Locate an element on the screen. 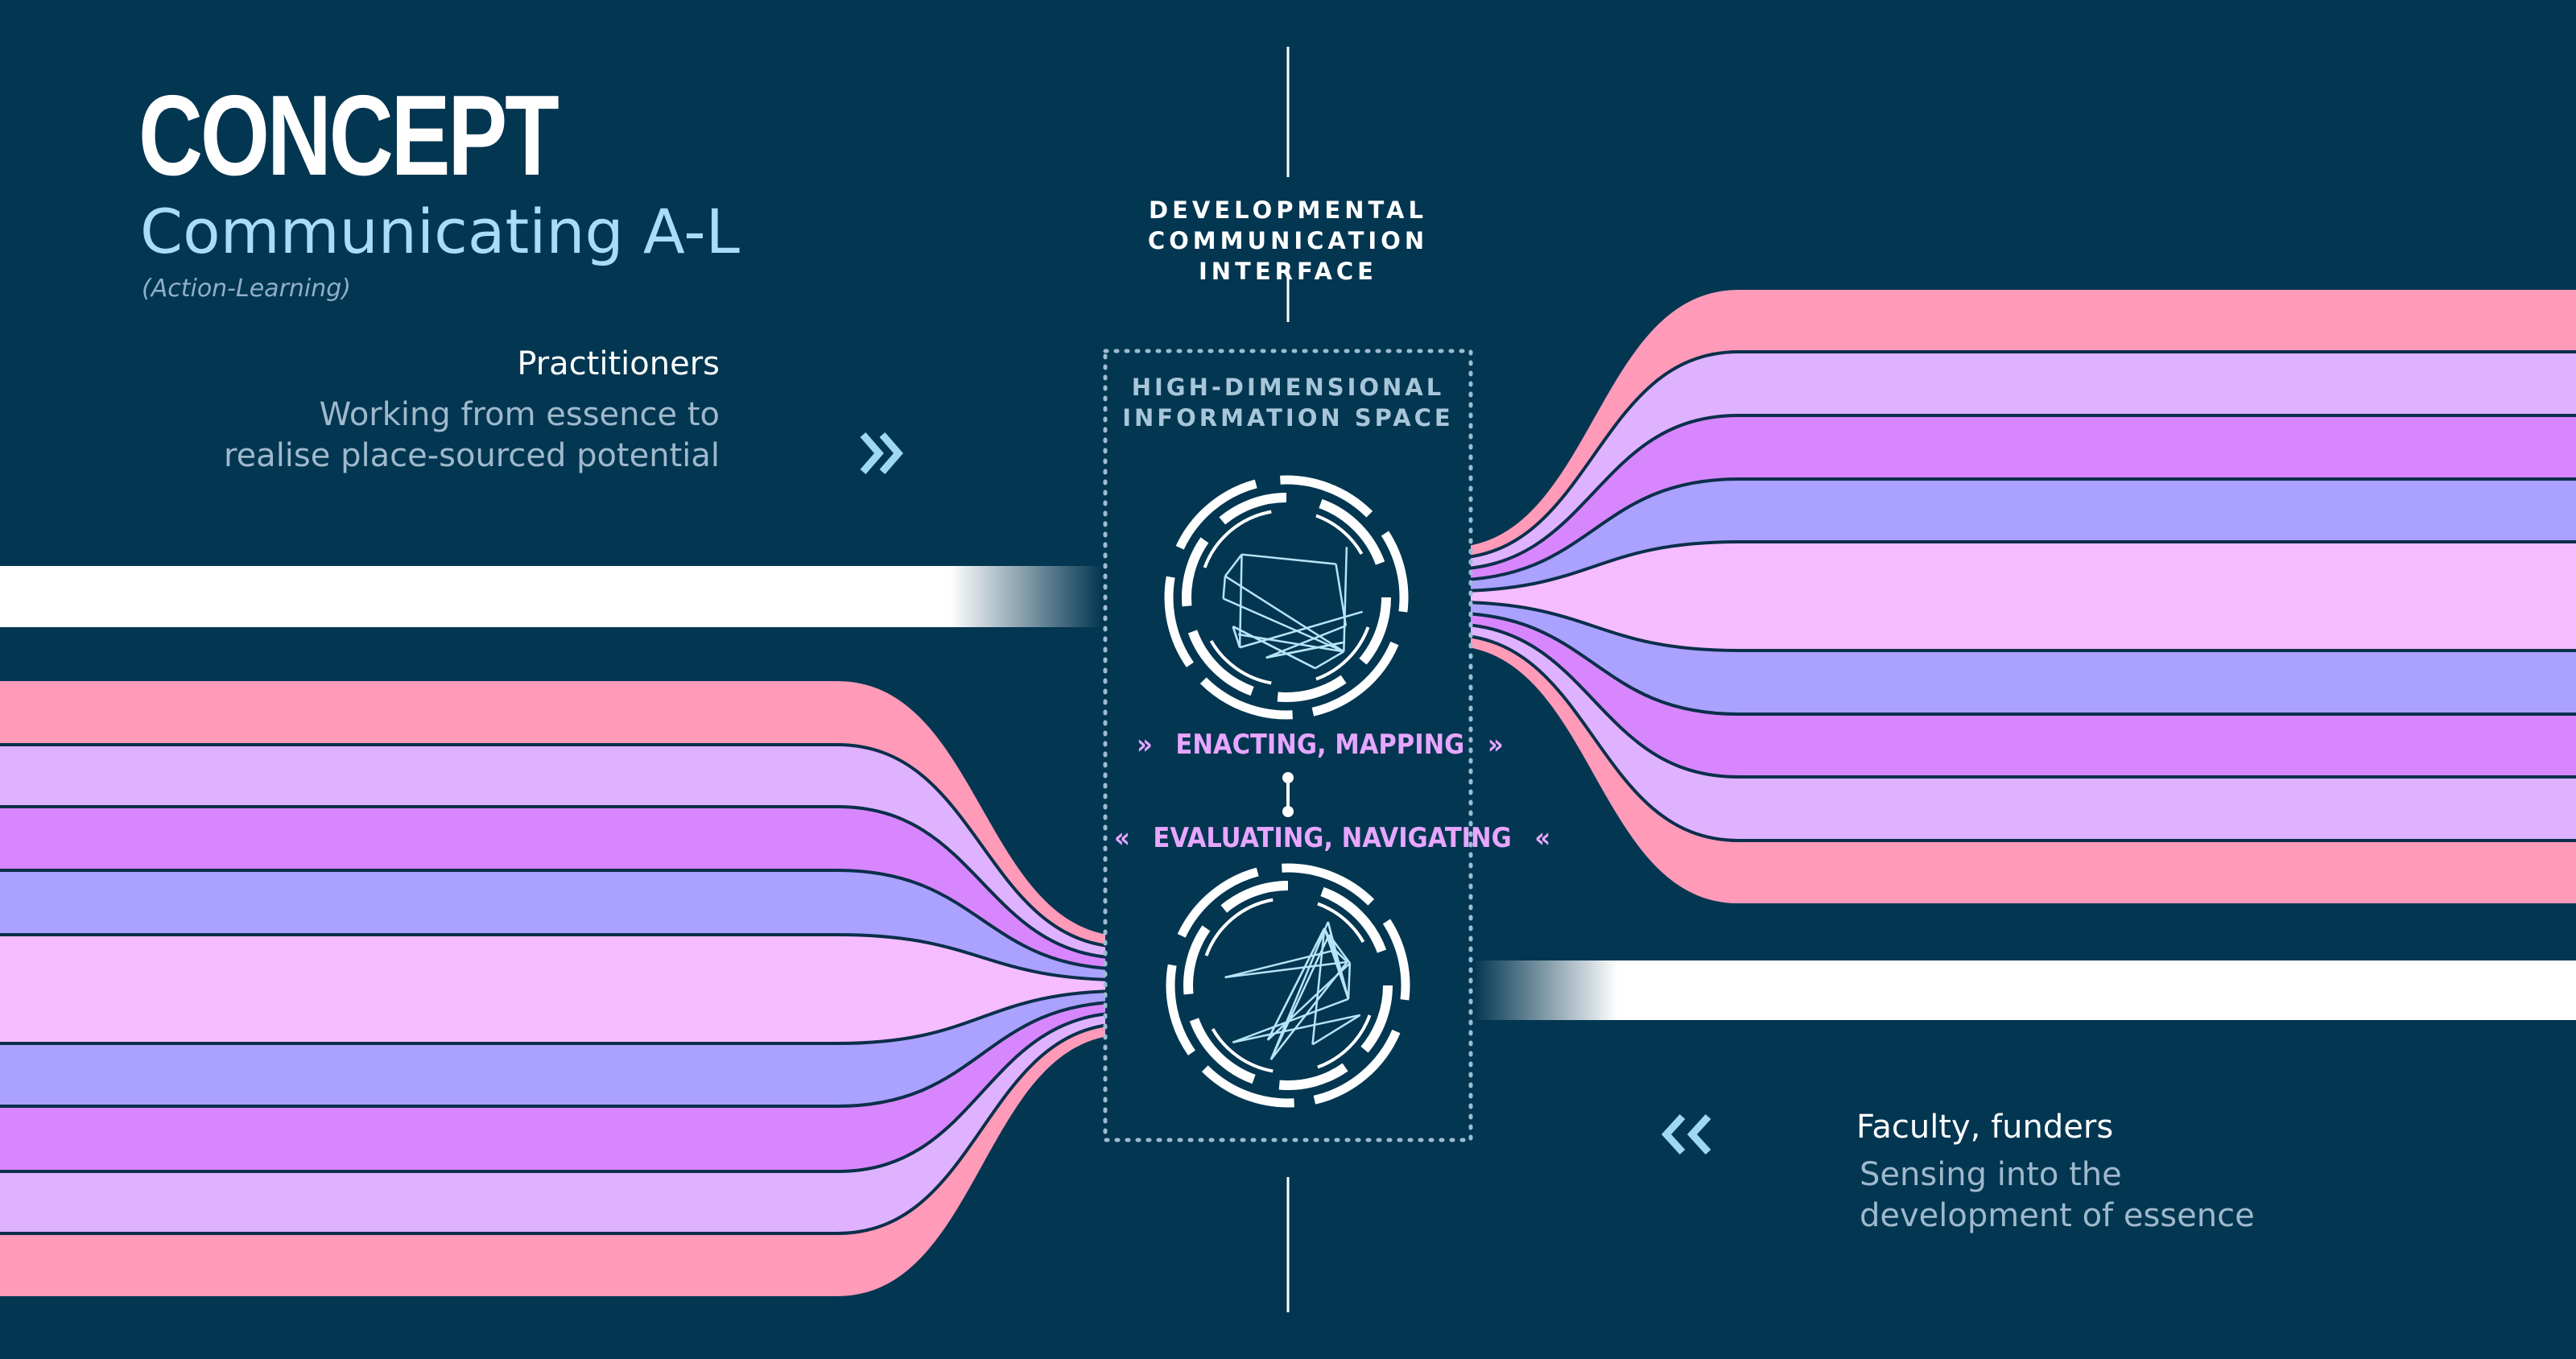 The height and width of the screenshot is (1359, 2576). enacting-mapping-row: » ENACTING, MAPPING » is located at coordinates (1320, 745).